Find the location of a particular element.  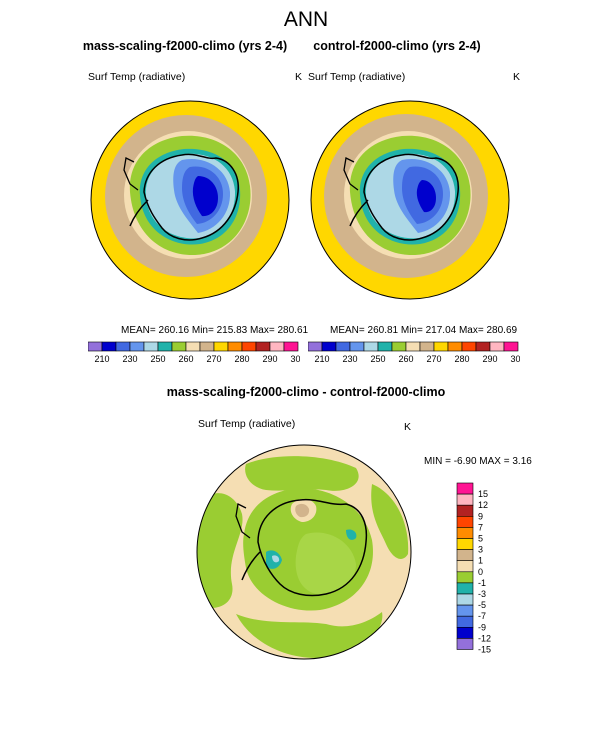

panel2-map-border is located at coordinates (410, 200).